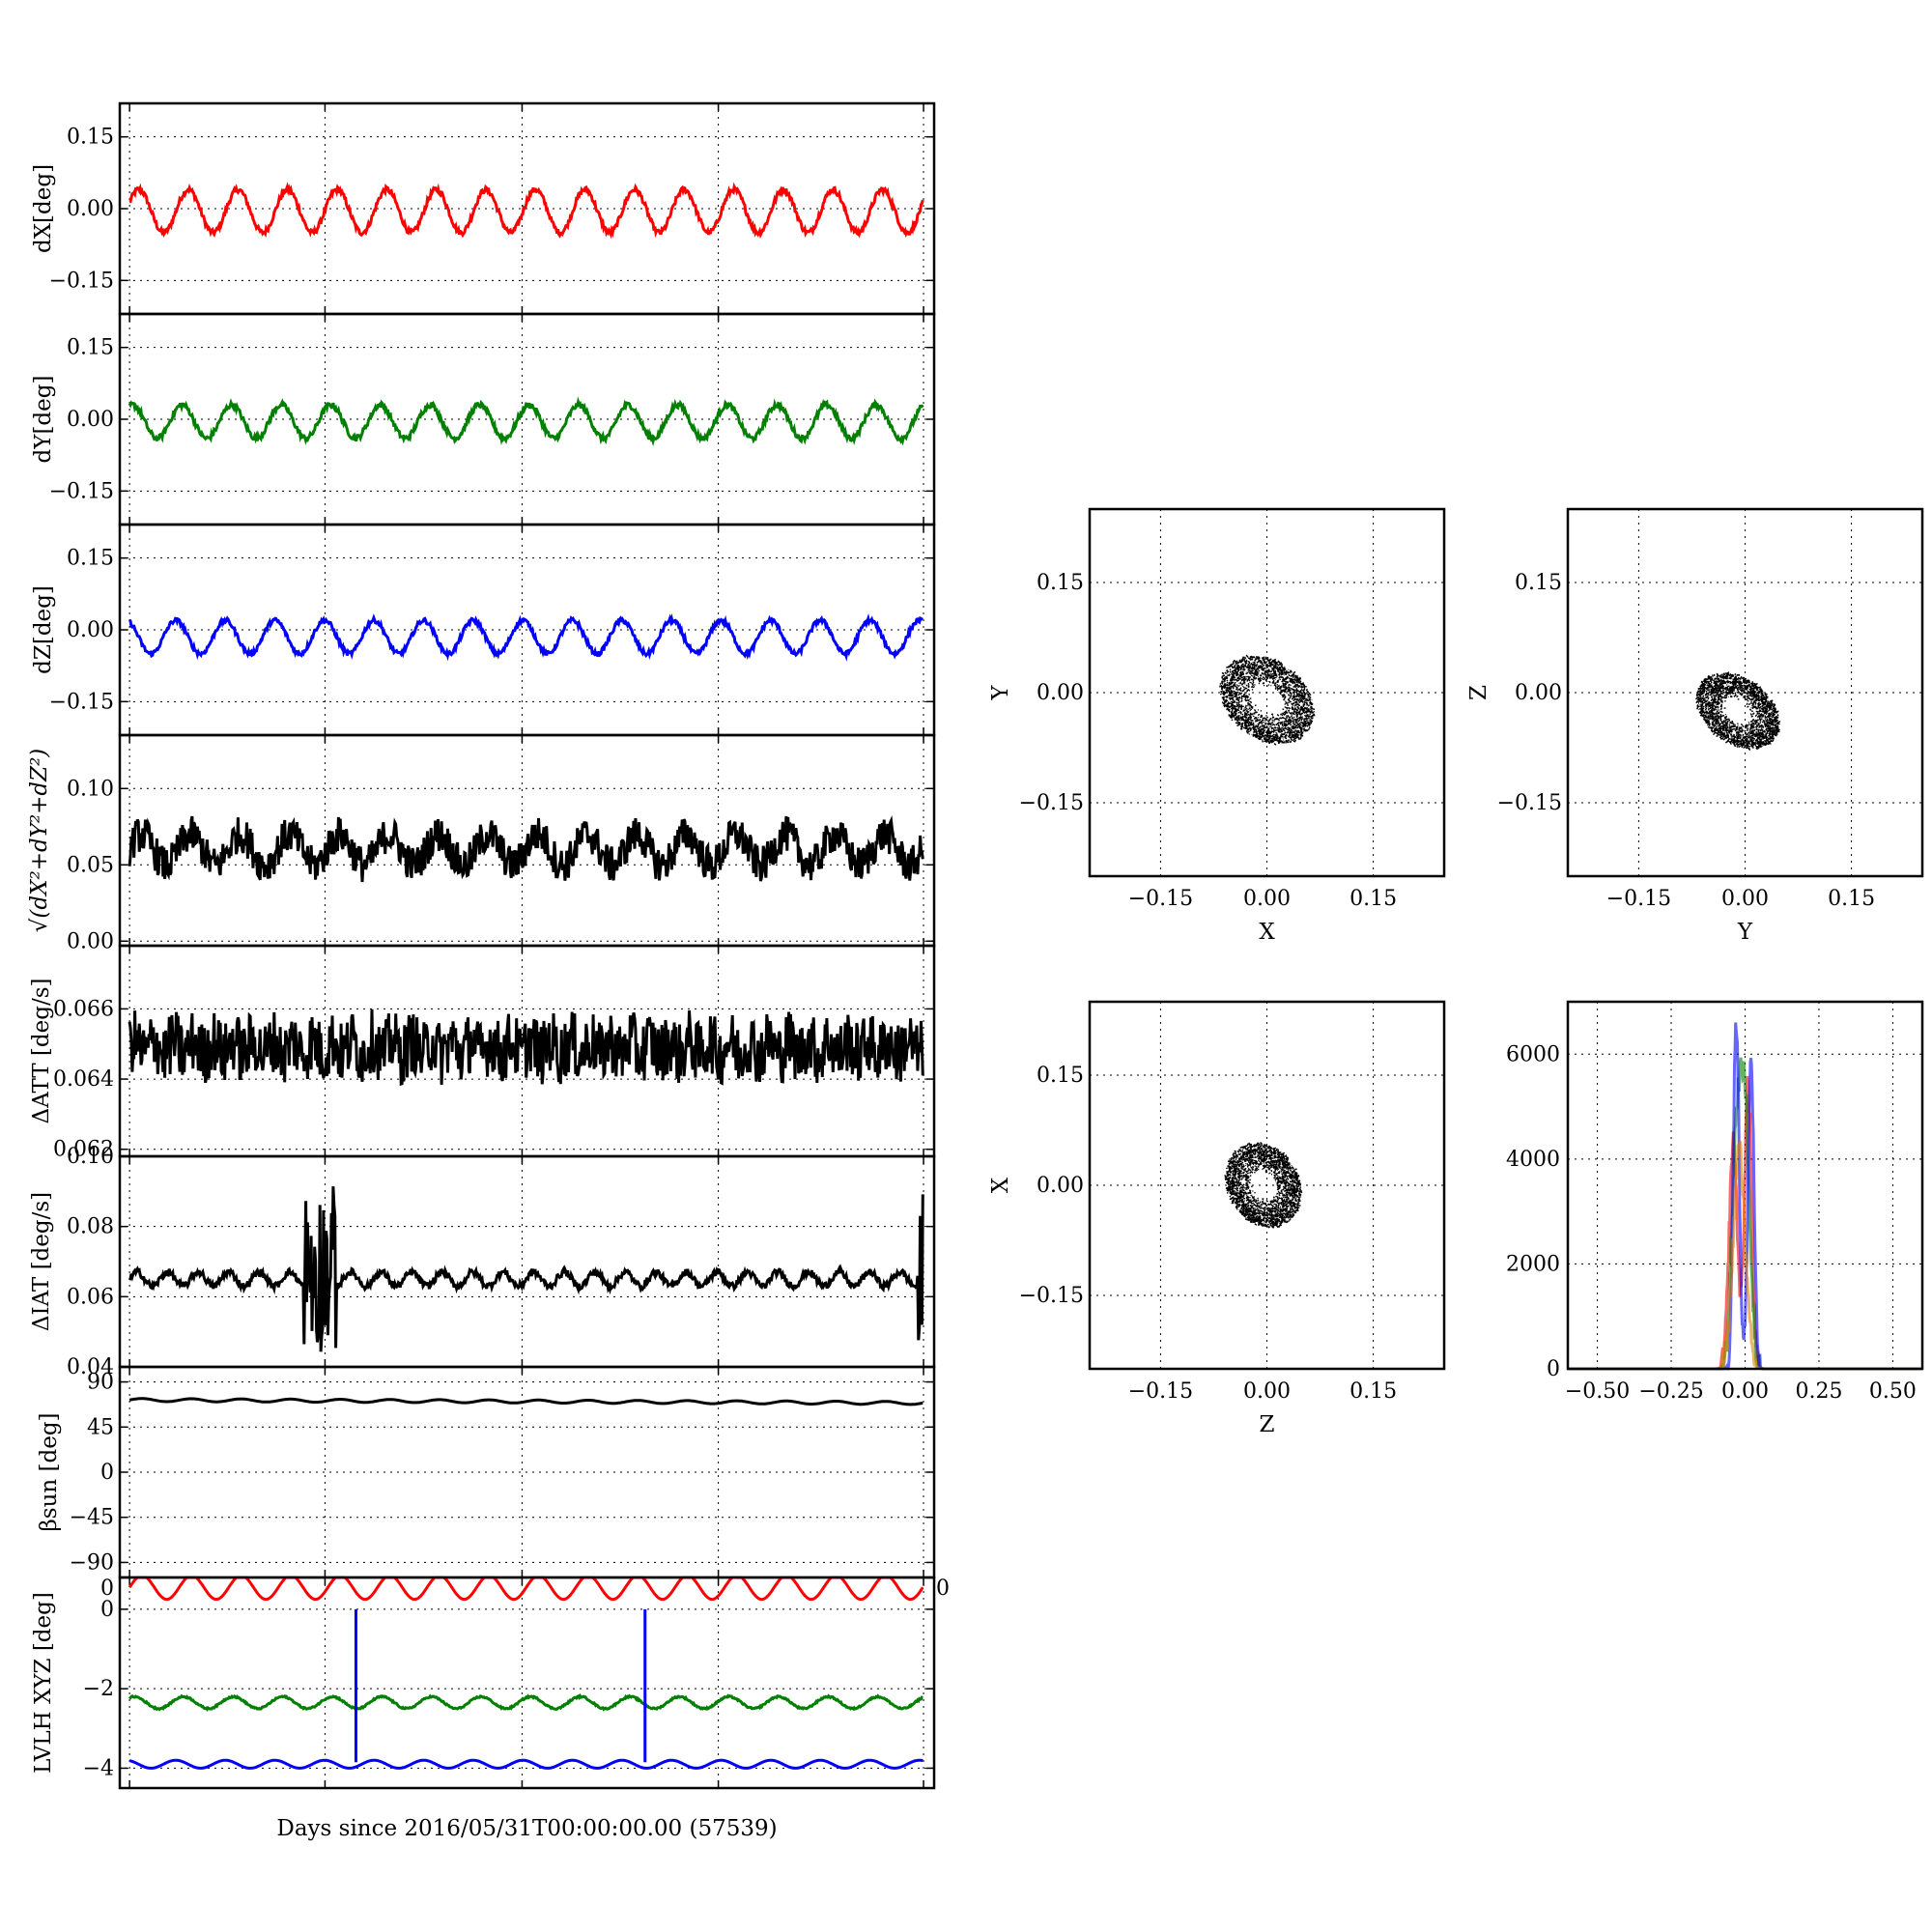 The image size is (1932, 1932). What do you see at coordinates (1893, 1391) in the screenshot?
I see `x-tick-label: 0.50` at bounding box center [1893, 1391].